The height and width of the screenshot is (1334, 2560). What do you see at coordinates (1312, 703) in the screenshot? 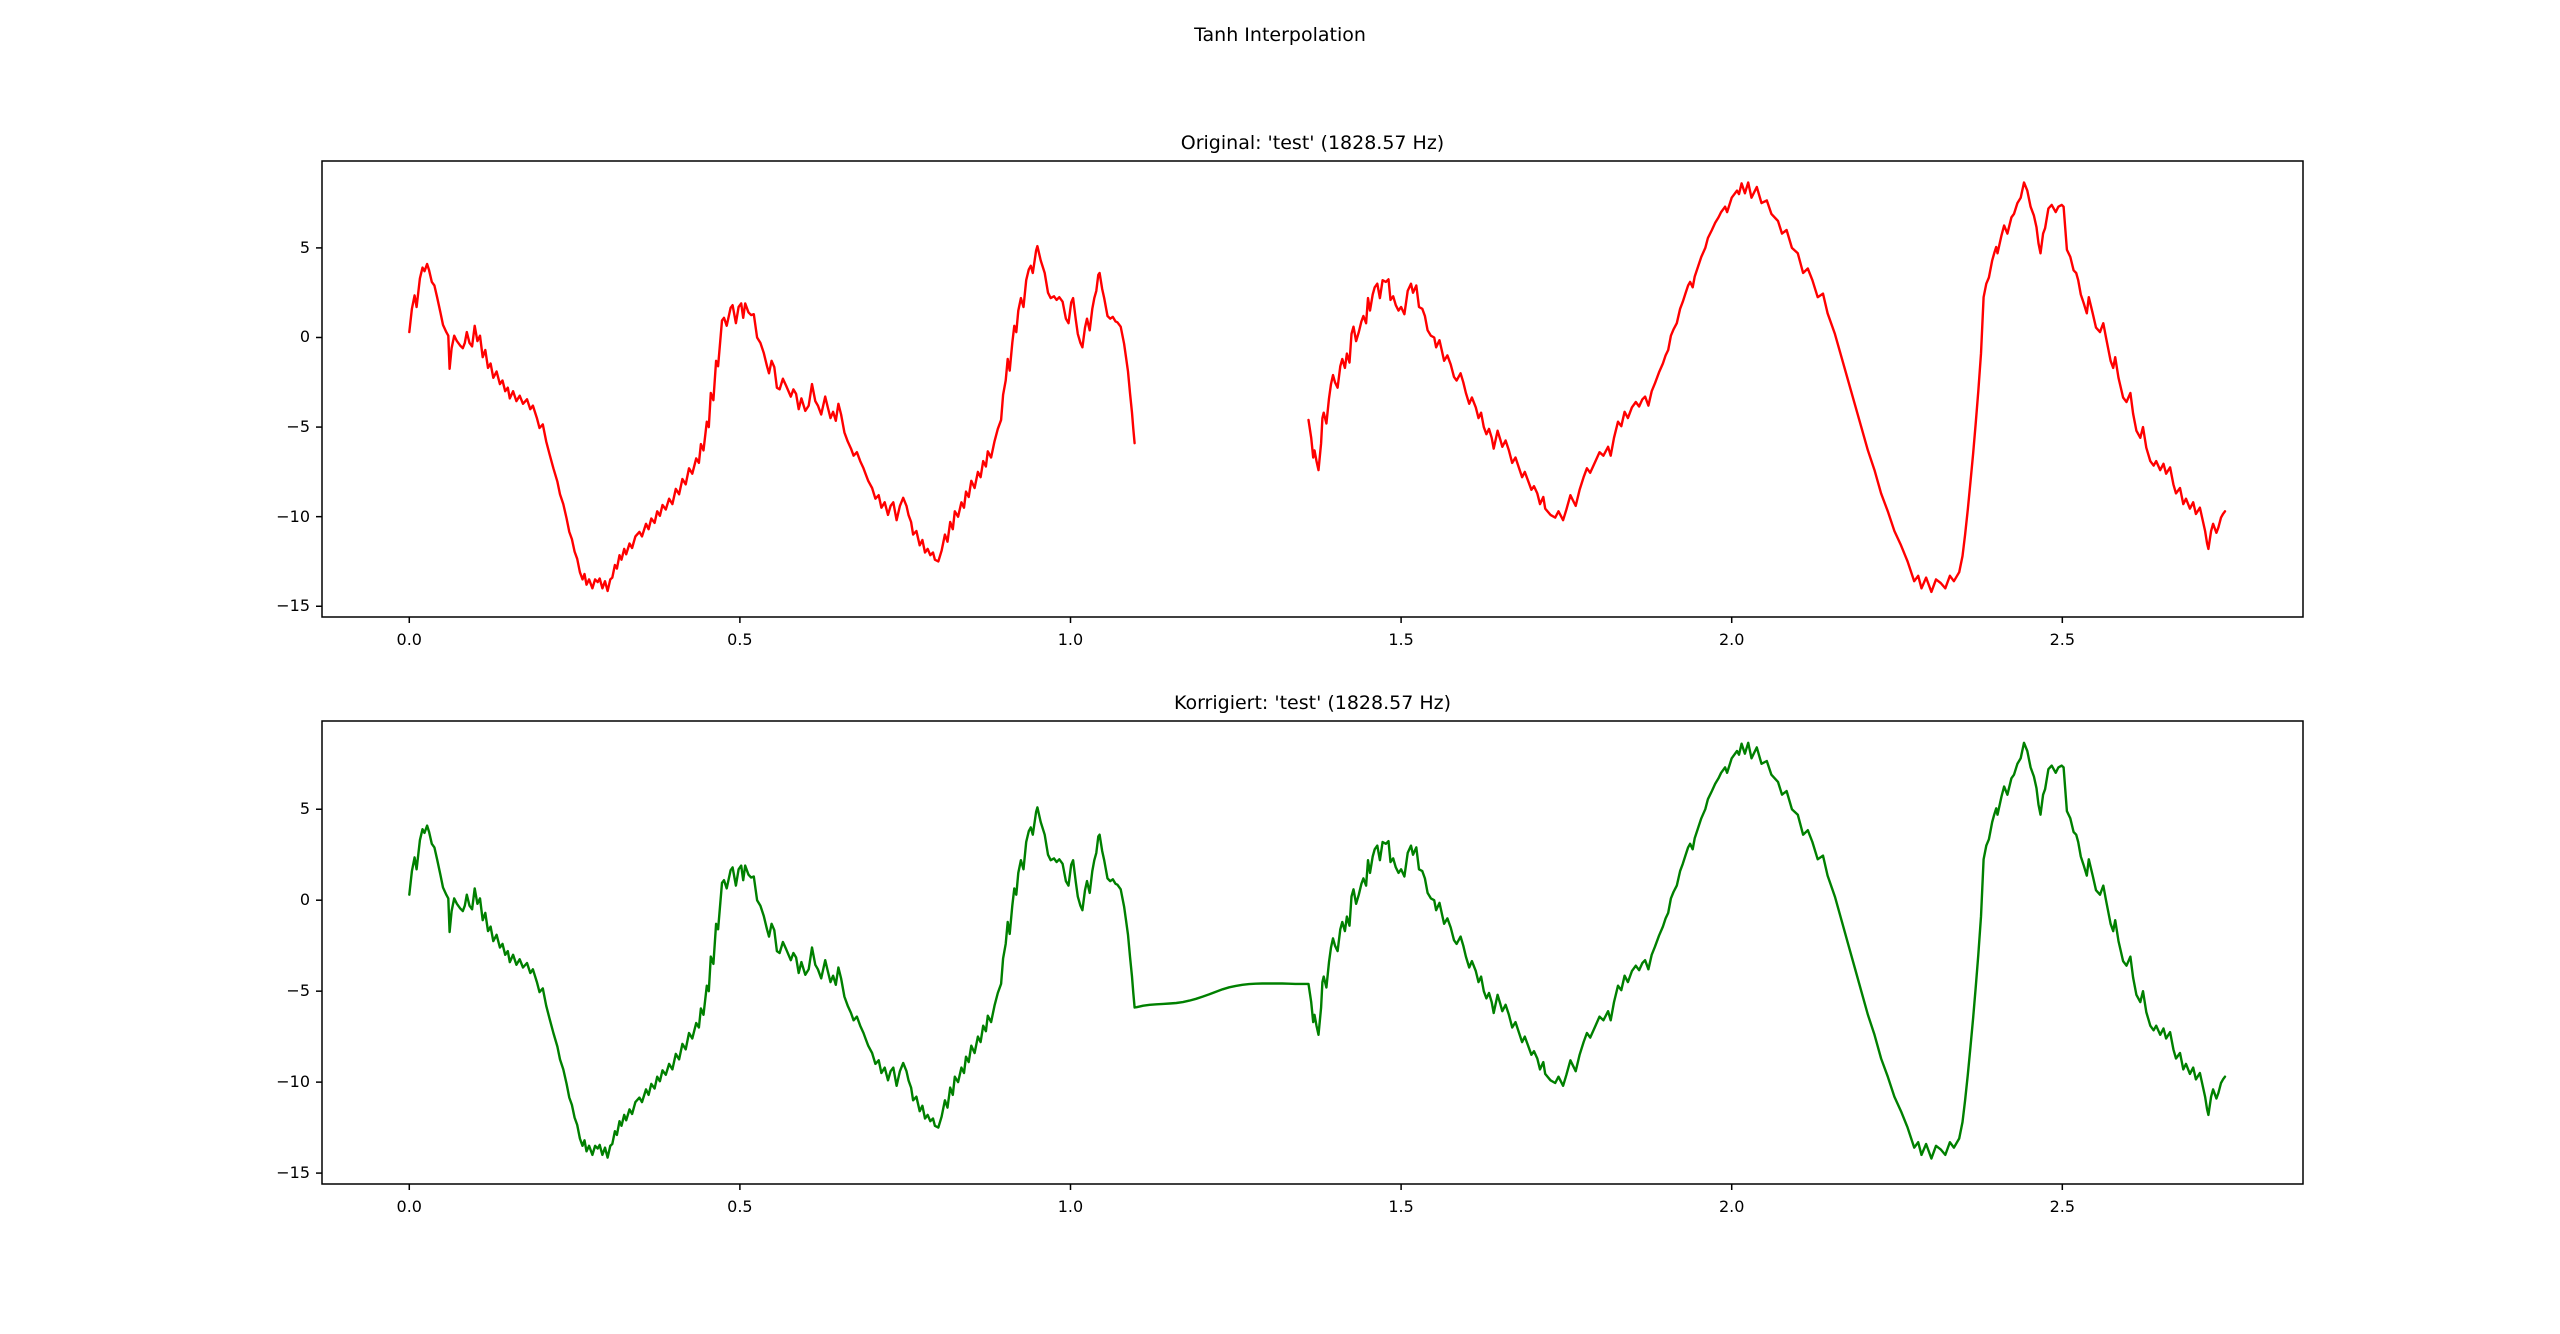
I see `subplot-title-korrigiert: Korrigiert: 'test' (1828.57 Hz)` at bounding box center [1312, 703].